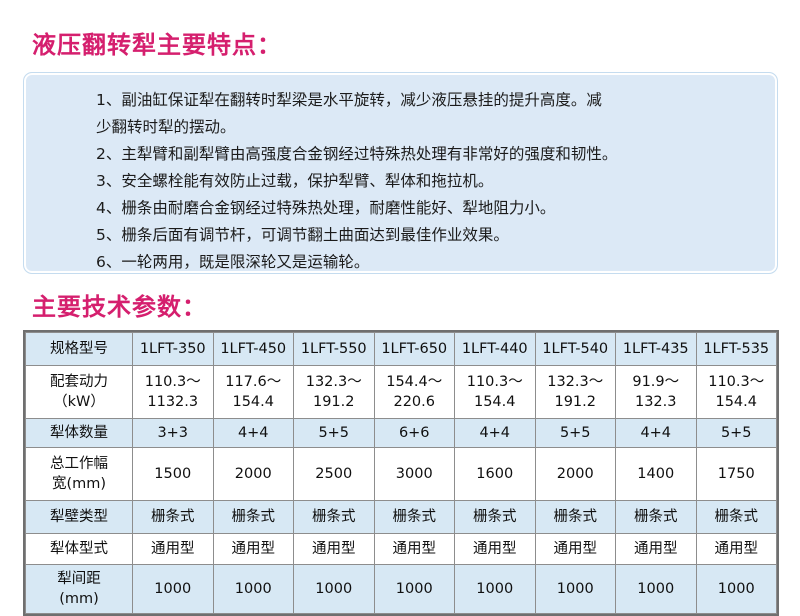  I want to click on table-cell: 1600, so click(495, 474).